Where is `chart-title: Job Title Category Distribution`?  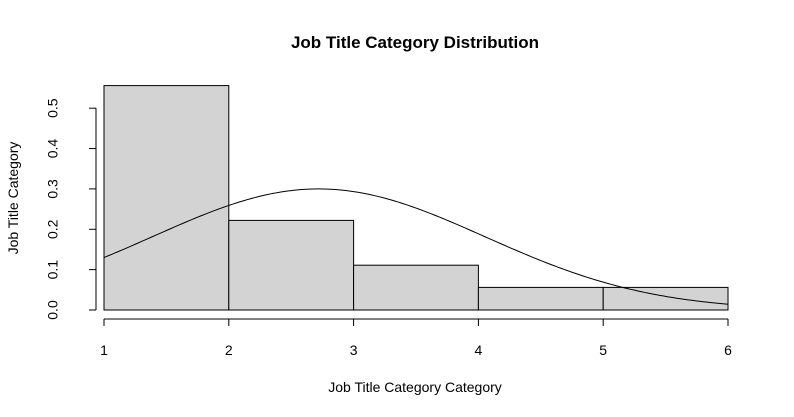 chart-title: Job Title Category Distribution is located at coordinates (415, 42).